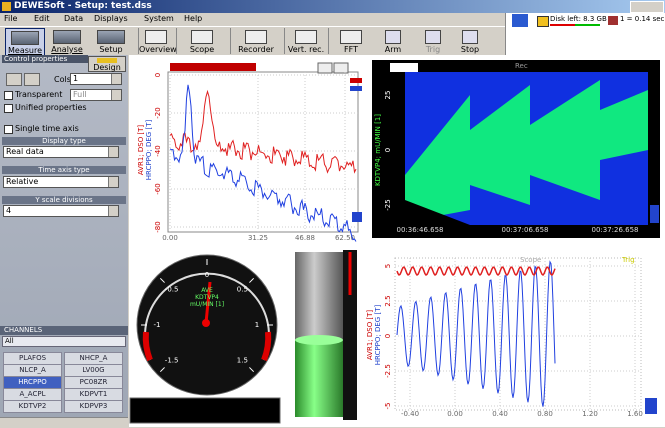 The height and width of the screenshot is (428, 665). Describe the element at coordinates (147, 346) in the screenshot. I see `gauge-red-low` at that location.